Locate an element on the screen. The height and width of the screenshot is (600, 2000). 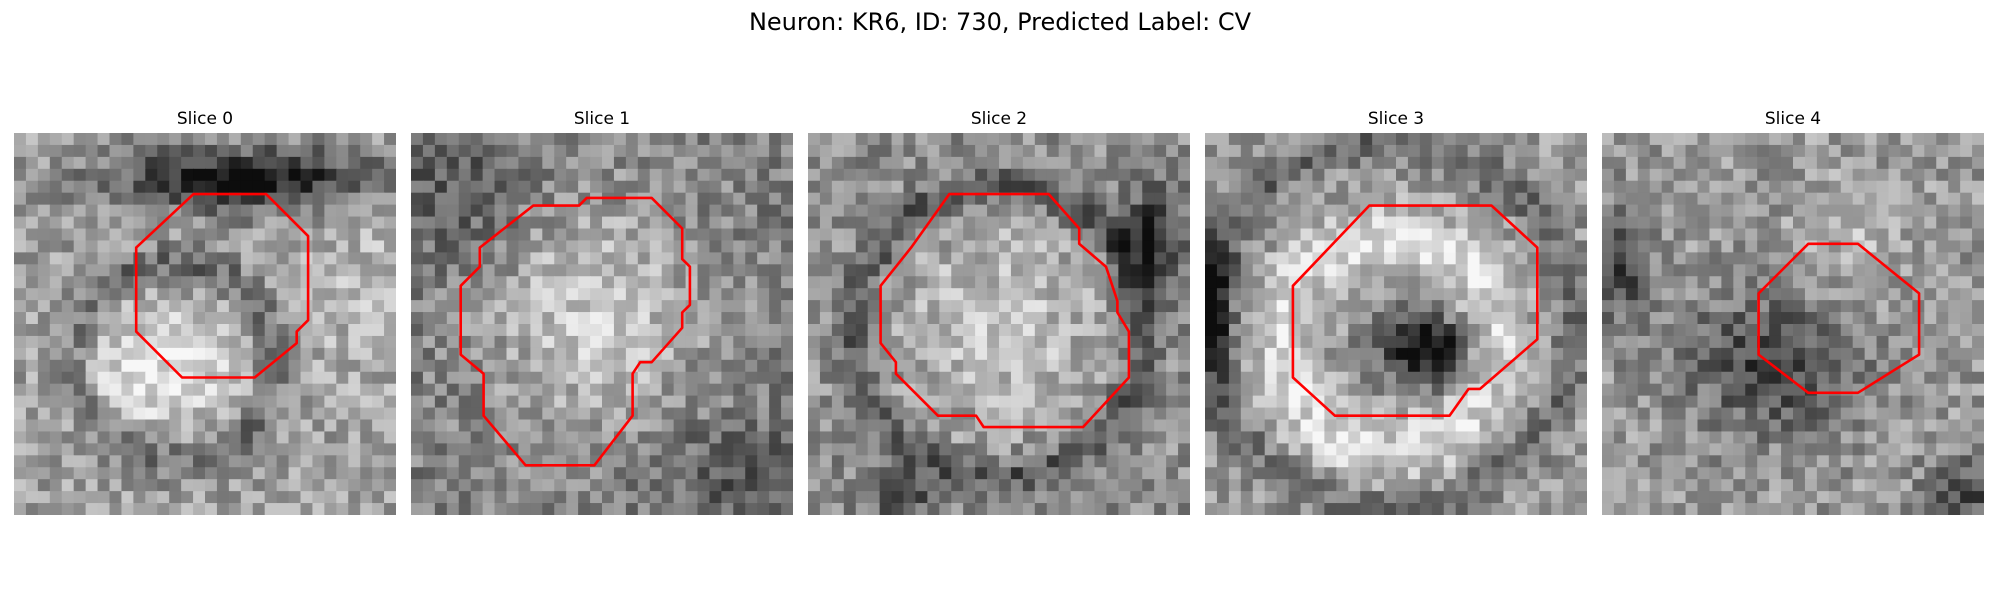
slice-title: Slice 1 is located at coordinates (602, 119).